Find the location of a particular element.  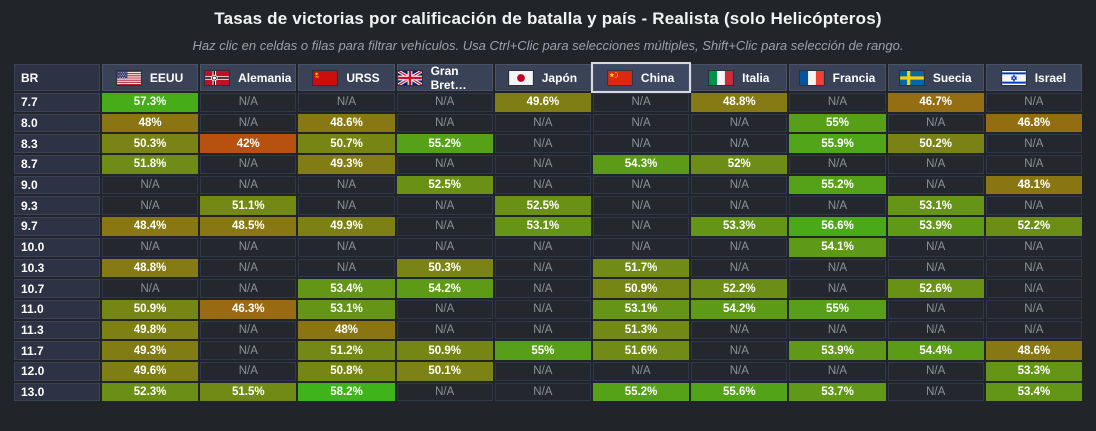

winrate-cell: 51.7% is located at coordinates (641, 268).